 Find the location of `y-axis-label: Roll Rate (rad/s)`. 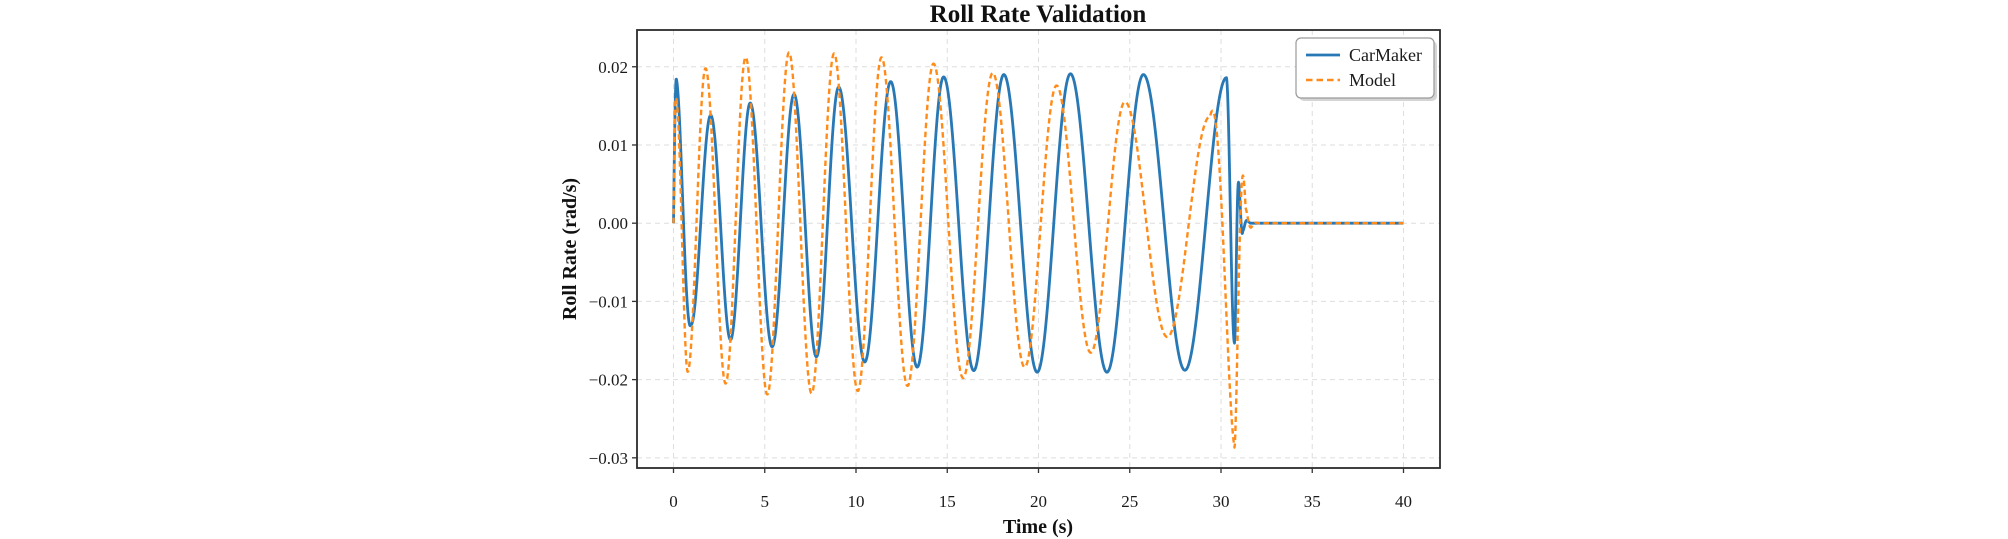

y-axis-label: Roll Rate (rad/s) is located at coordinates (570, 249).